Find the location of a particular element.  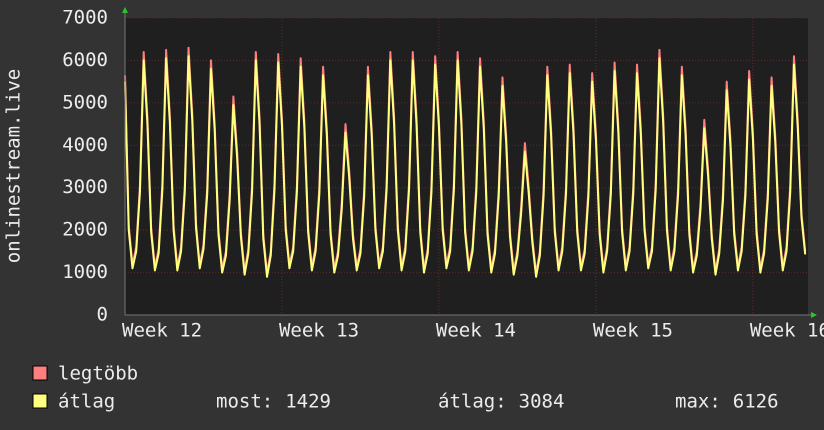

x-tick-label: Week 14 is located at coordinates (476, 331).